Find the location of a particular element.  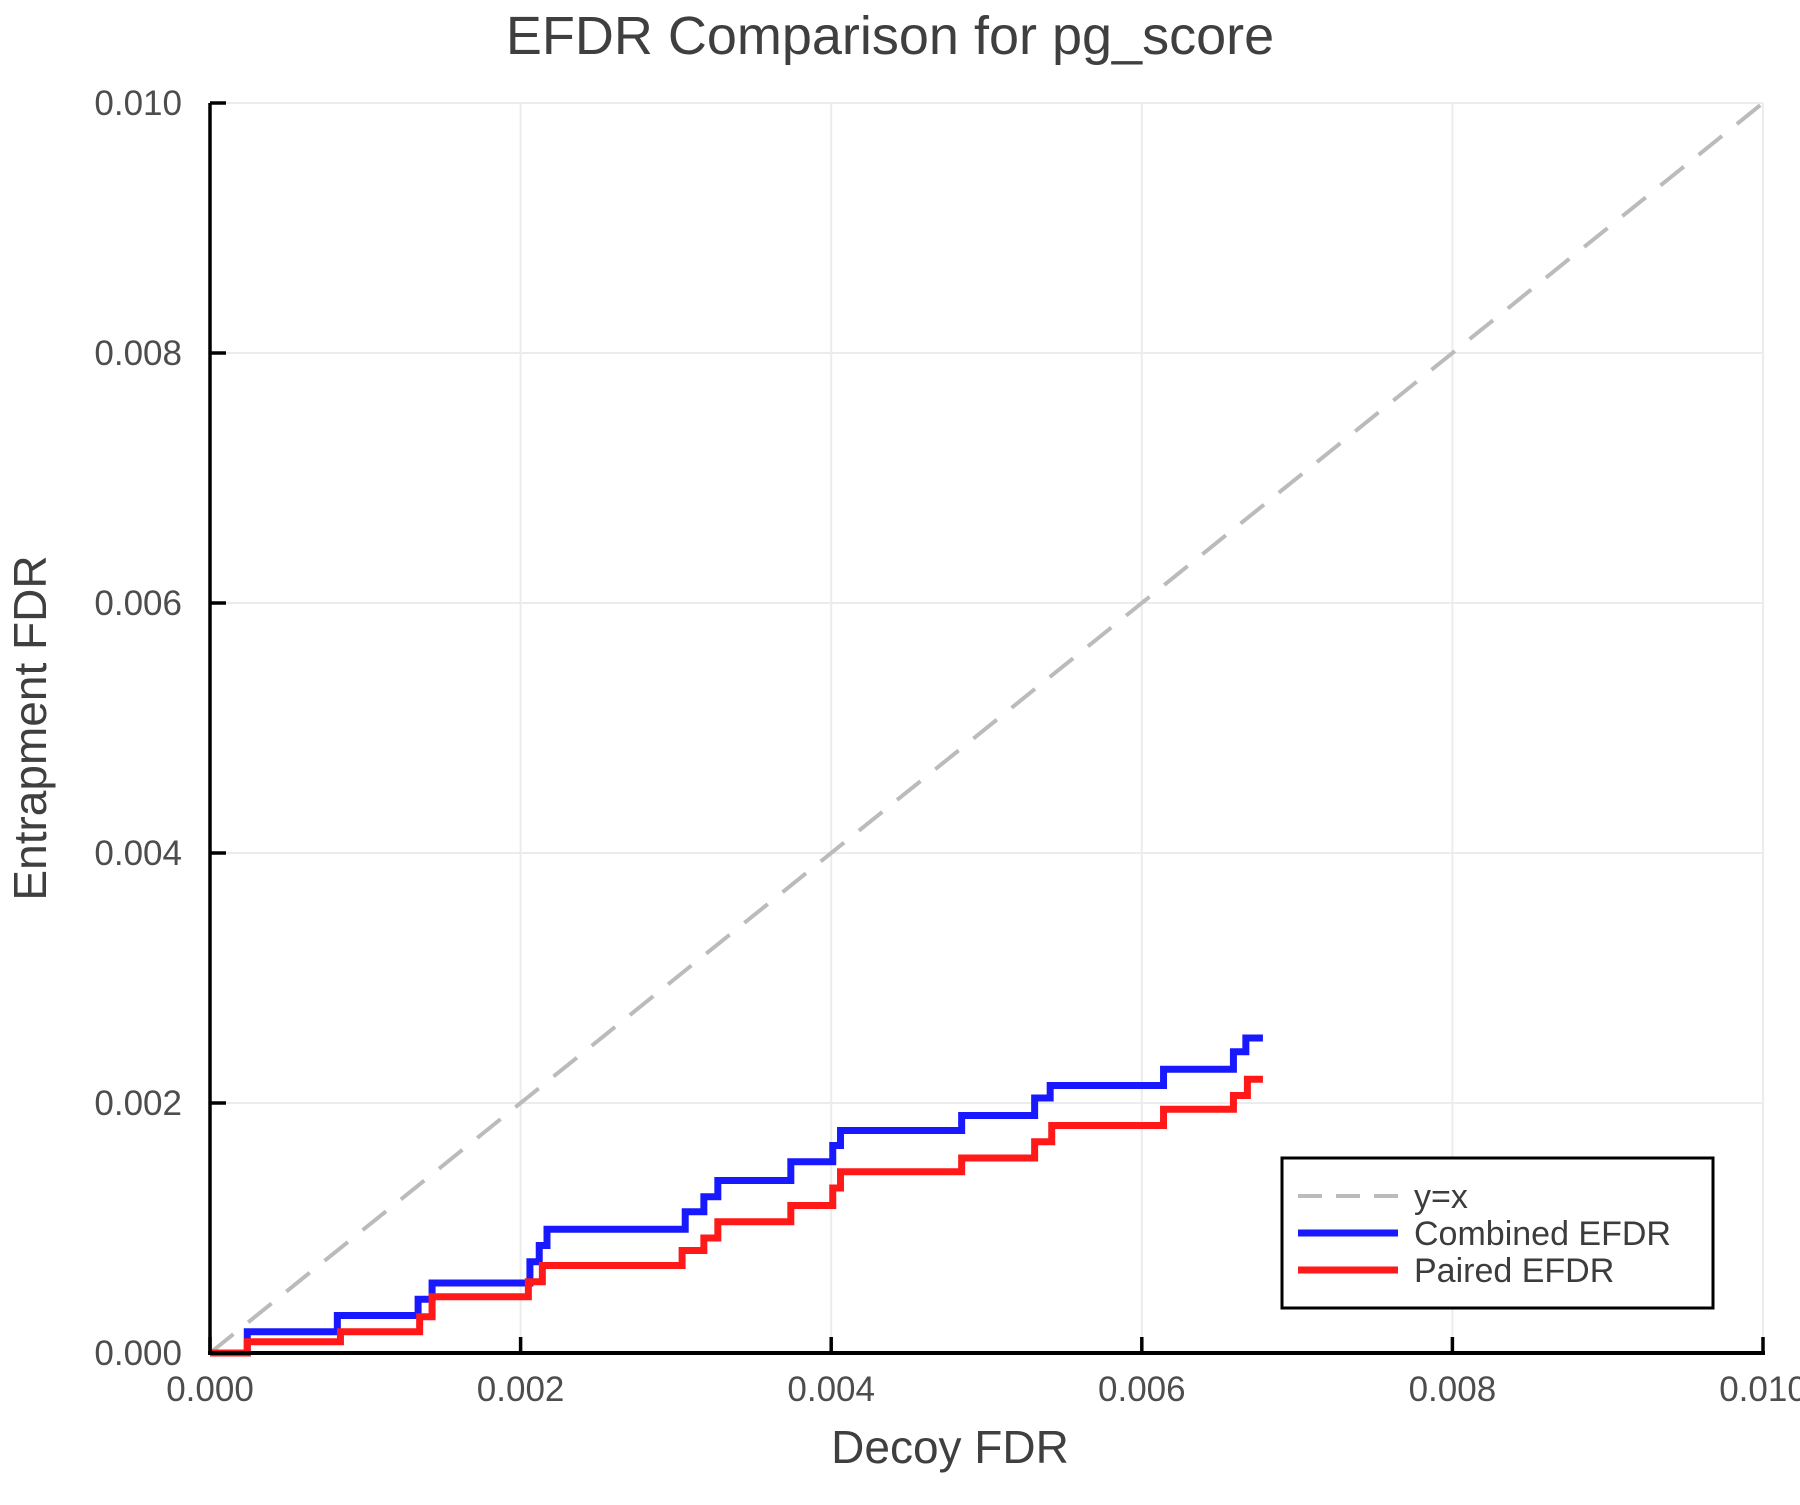

x-tick-label: 0.006 is located at coordinates (1142, 1389).